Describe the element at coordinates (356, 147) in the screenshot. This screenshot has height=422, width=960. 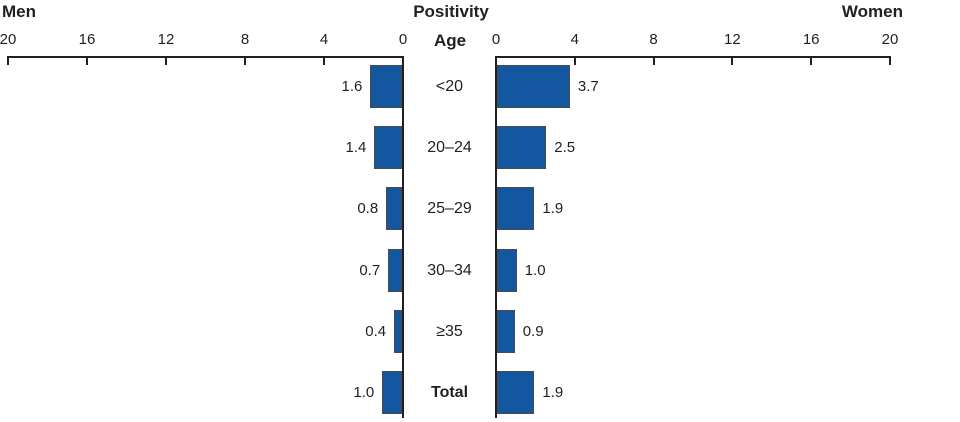
I see `men-value-label: 1.4` at that location.